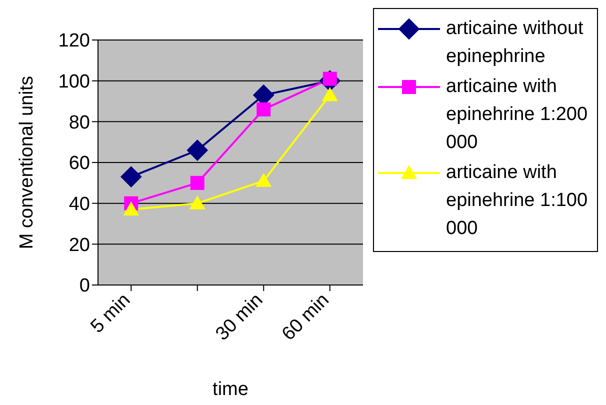 The height and width of the screenshot is (405, 606). Describe the element at coordinates (230, 389) in the screenshot. I see `x-axis-title: time` at that location.